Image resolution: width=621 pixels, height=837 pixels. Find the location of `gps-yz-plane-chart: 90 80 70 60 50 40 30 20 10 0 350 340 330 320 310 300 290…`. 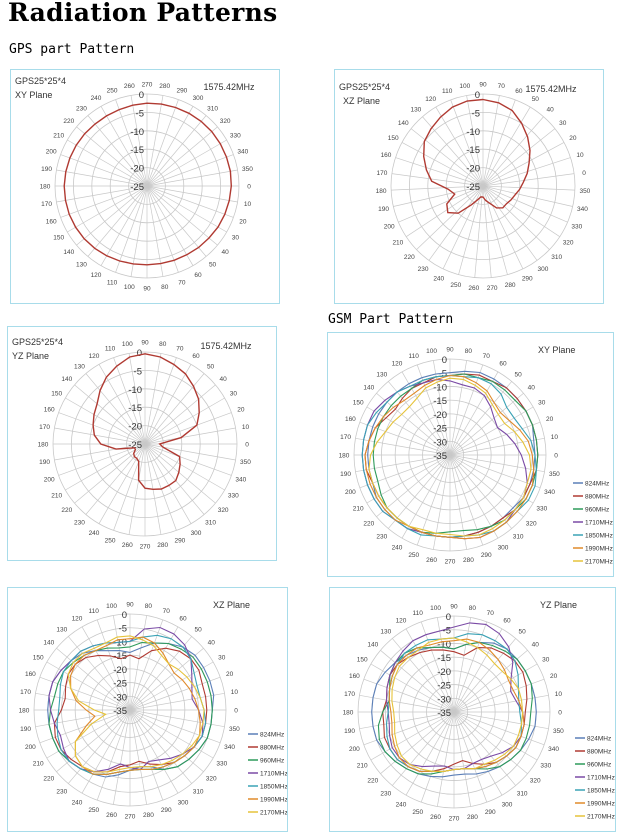

gps-yz-plane-chart: 90 80 70 60 50 40 30 20 10 0 350 340 330 320 310 300 290… is located at coordinates (142, 443).